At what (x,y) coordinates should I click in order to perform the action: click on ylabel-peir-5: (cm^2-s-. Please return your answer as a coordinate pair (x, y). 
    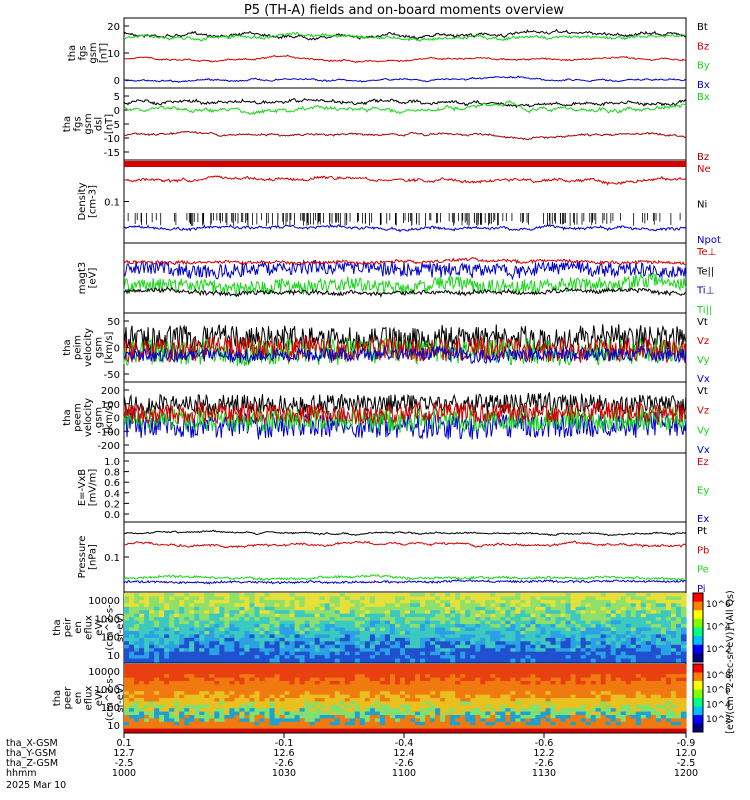
    Looking at the image, I should click on (110, 627).